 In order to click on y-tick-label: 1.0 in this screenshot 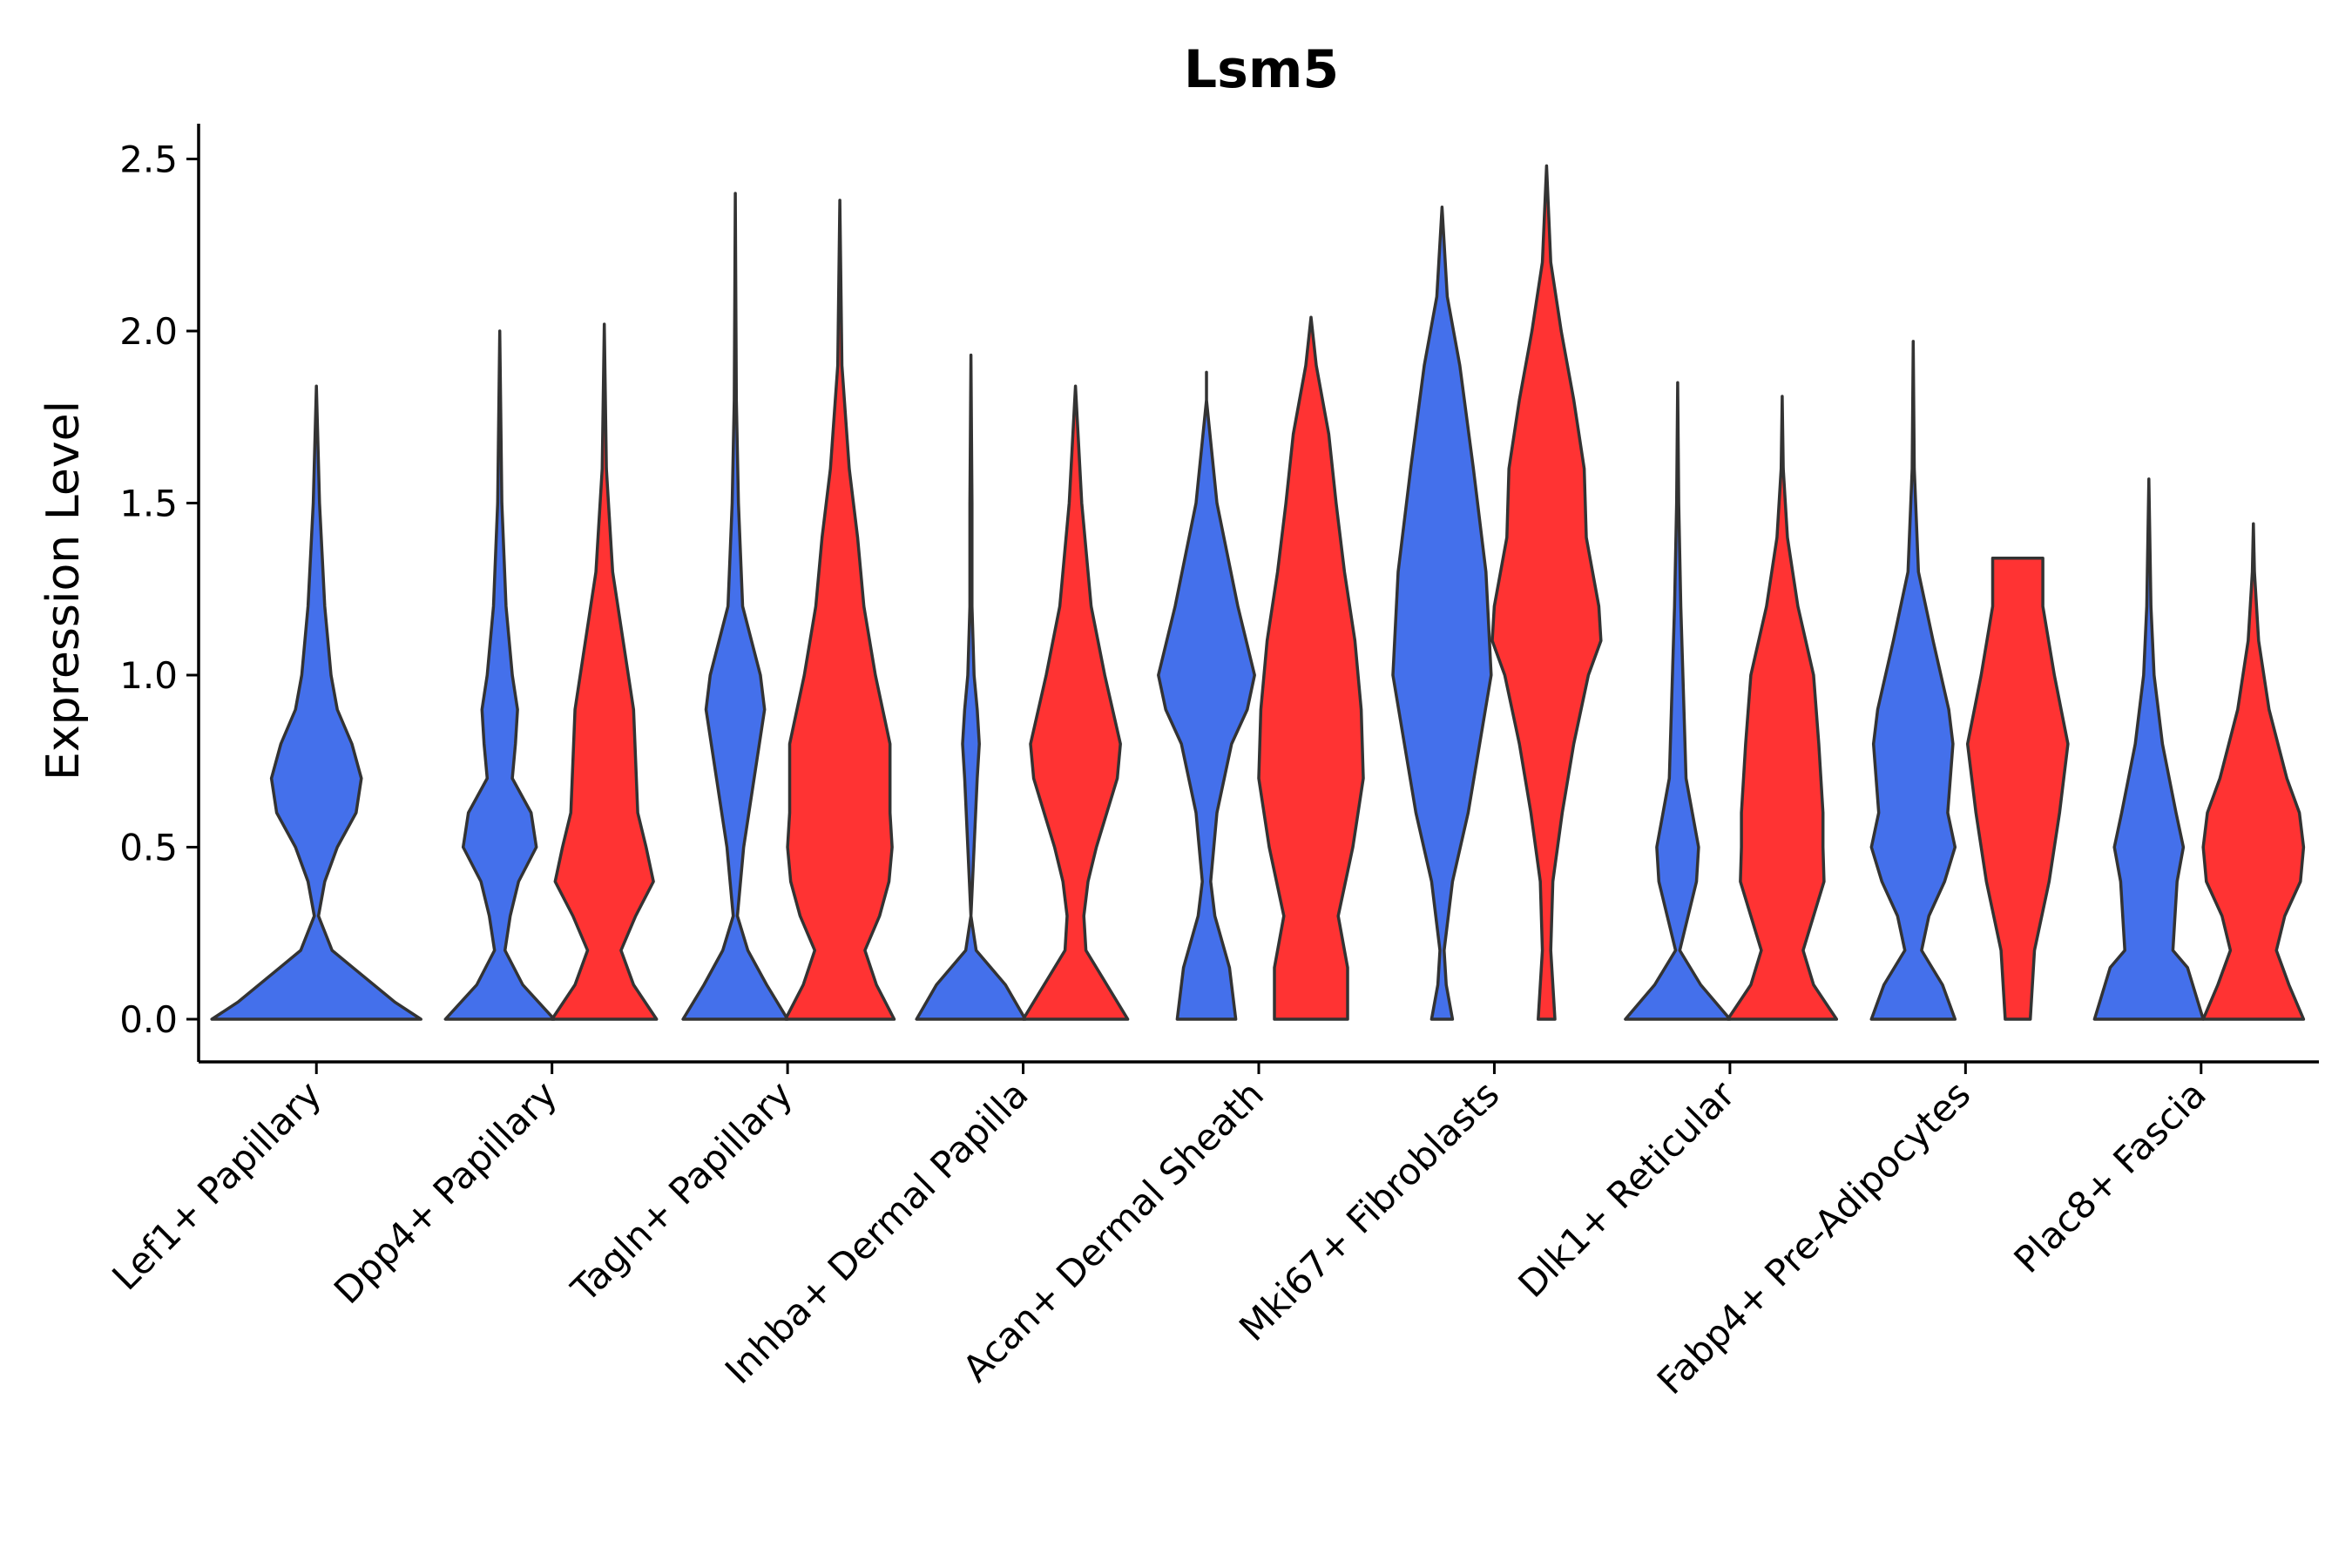, I will do `click(148, 675)`.